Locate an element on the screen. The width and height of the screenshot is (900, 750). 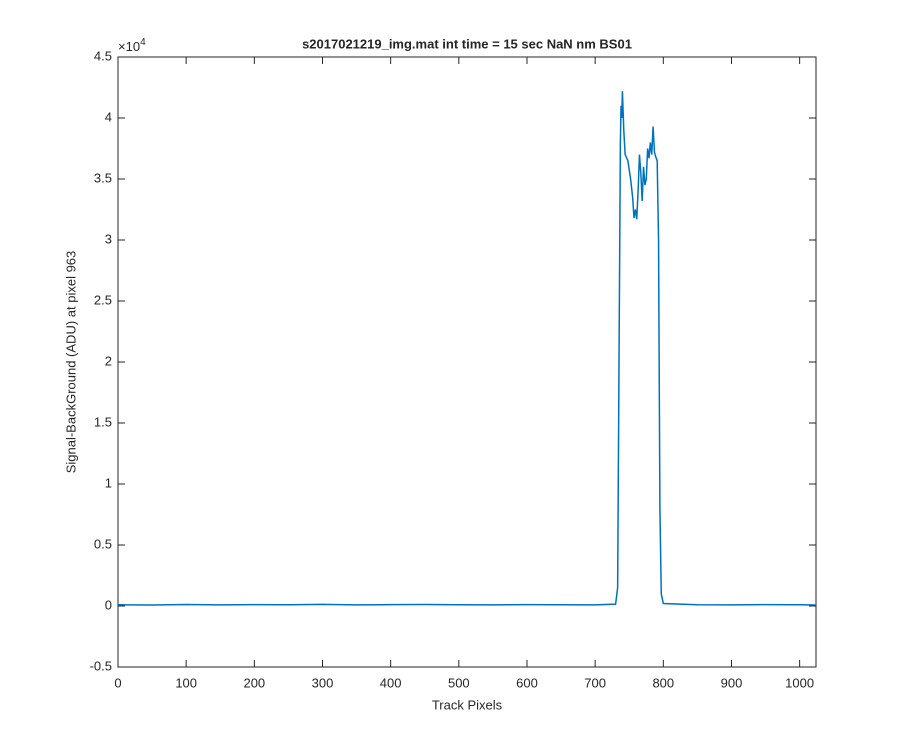
y-axis-label: Signal-BackGround (ADU) at pixel 963 is located at coordinates (70, 362).